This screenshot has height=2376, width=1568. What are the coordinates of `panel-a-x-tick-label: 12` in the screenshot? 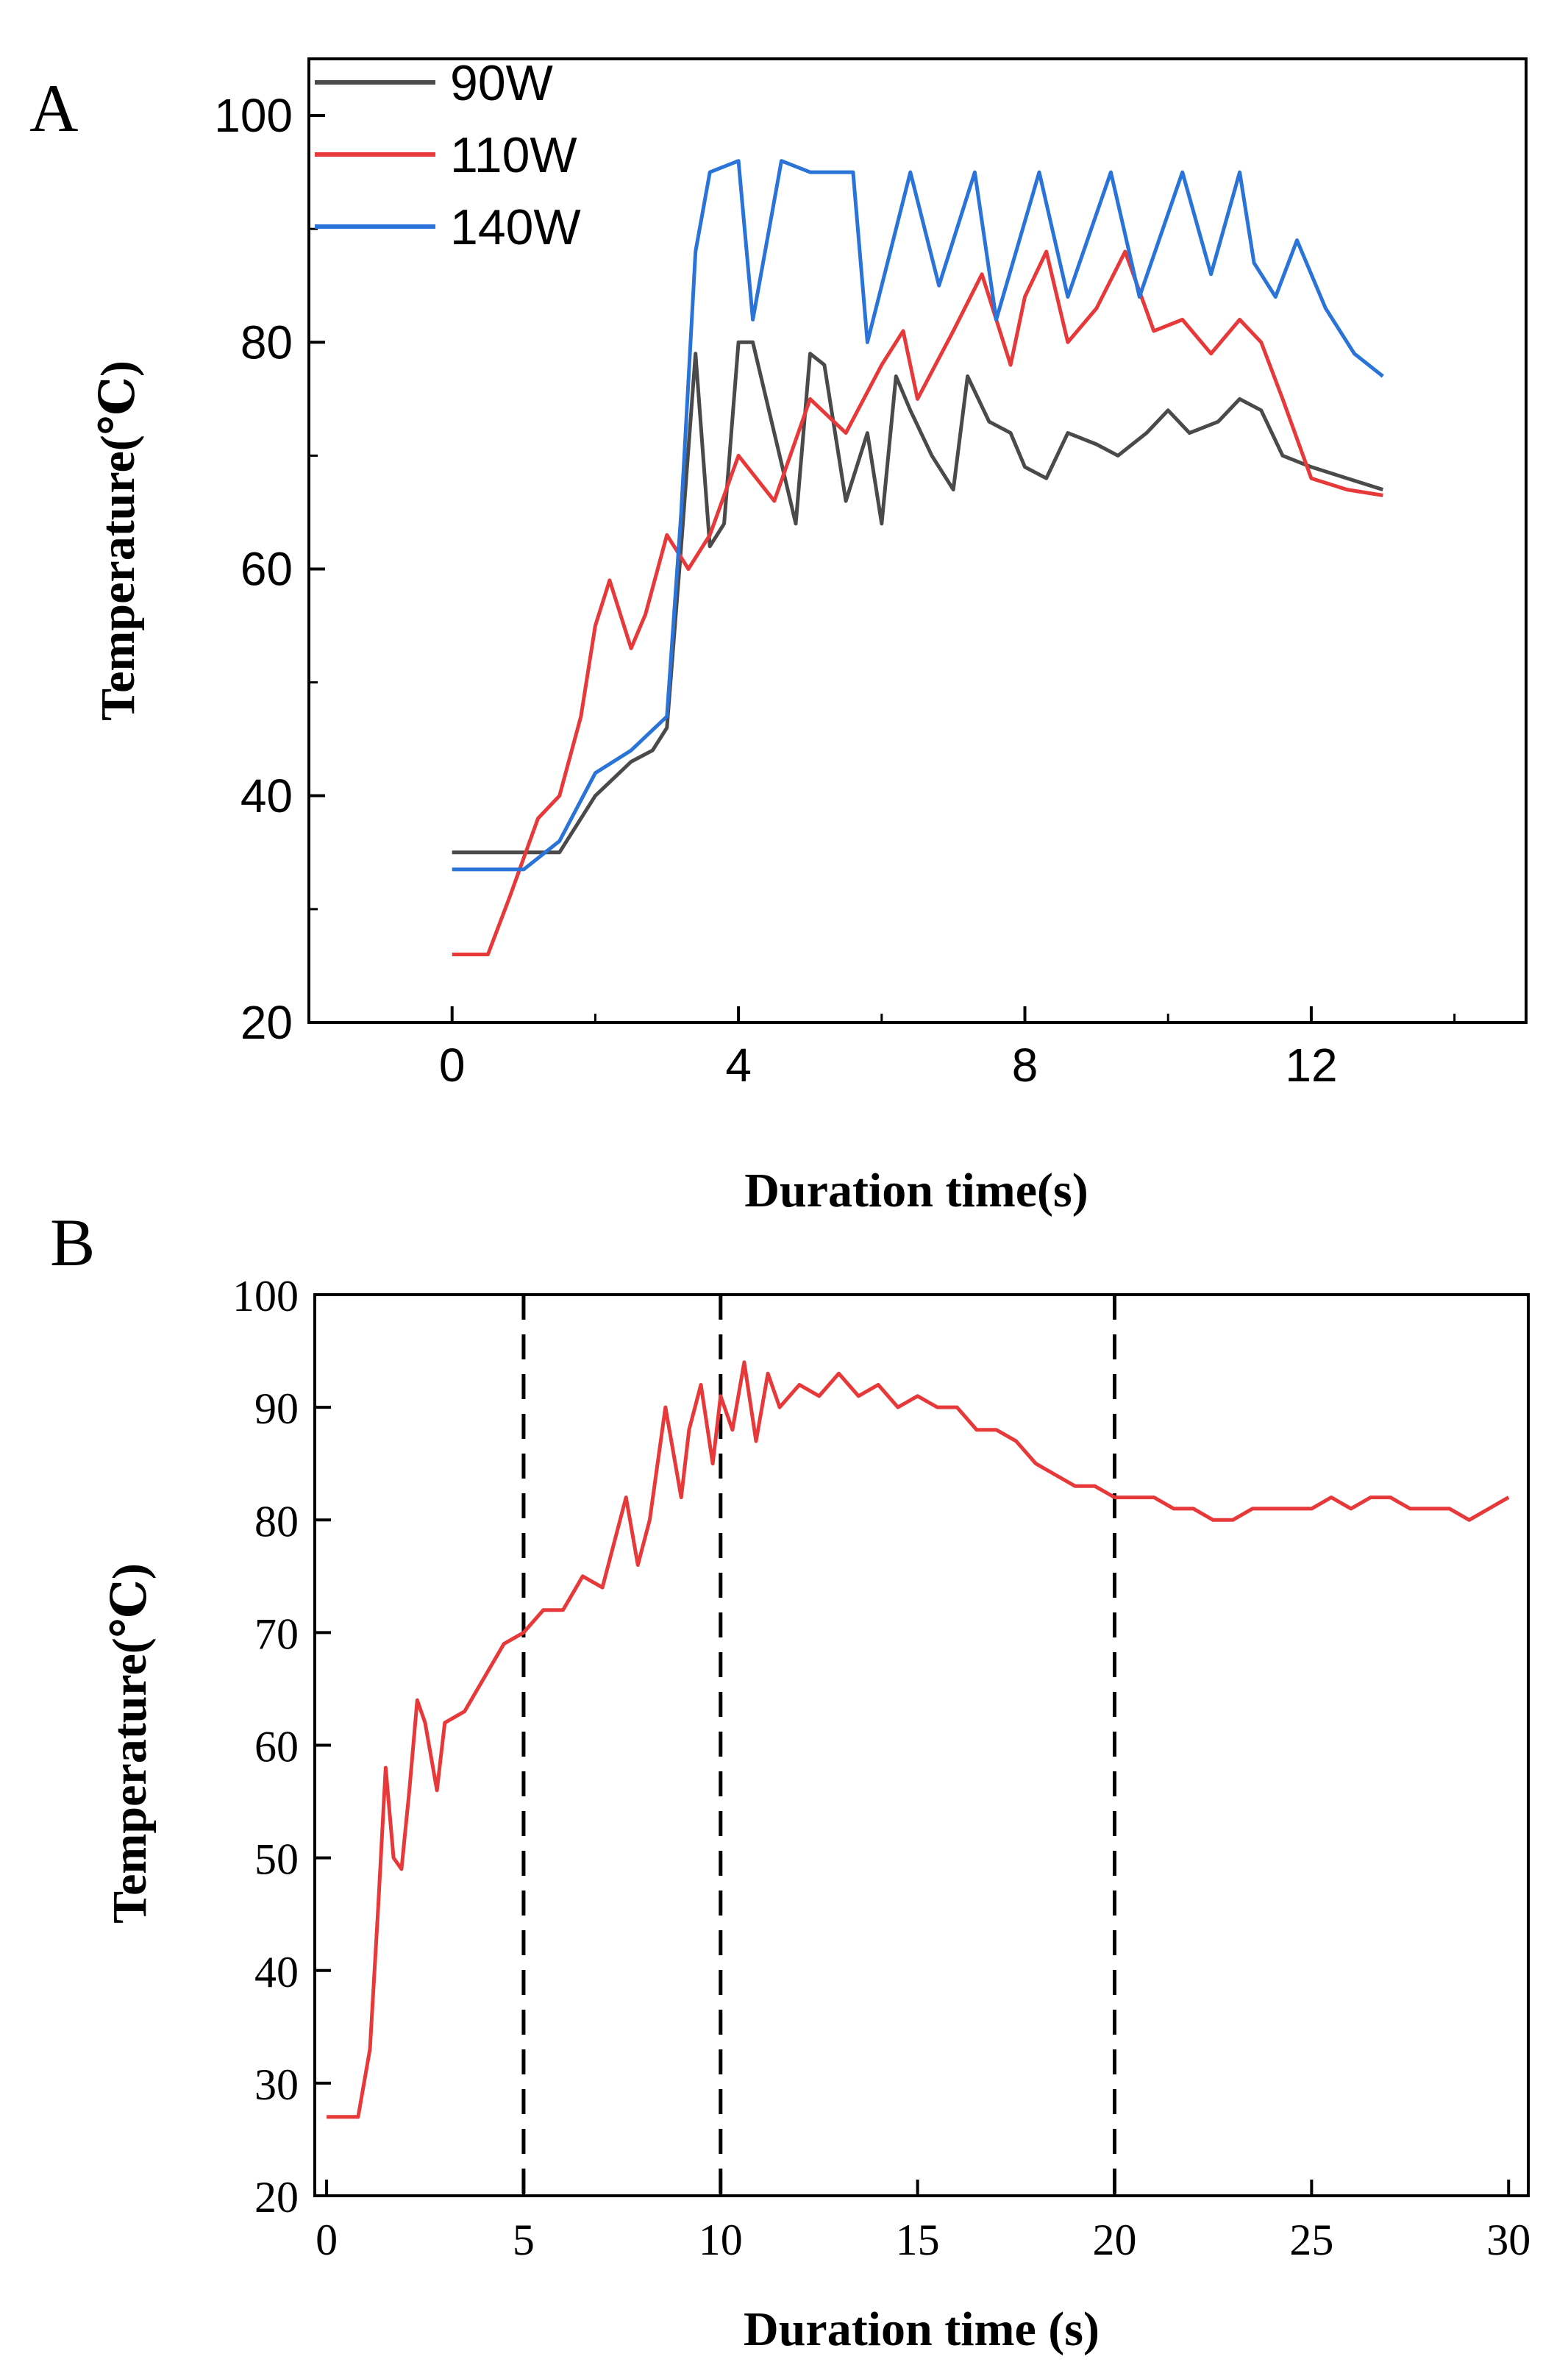 It's located at (1311, 1065).